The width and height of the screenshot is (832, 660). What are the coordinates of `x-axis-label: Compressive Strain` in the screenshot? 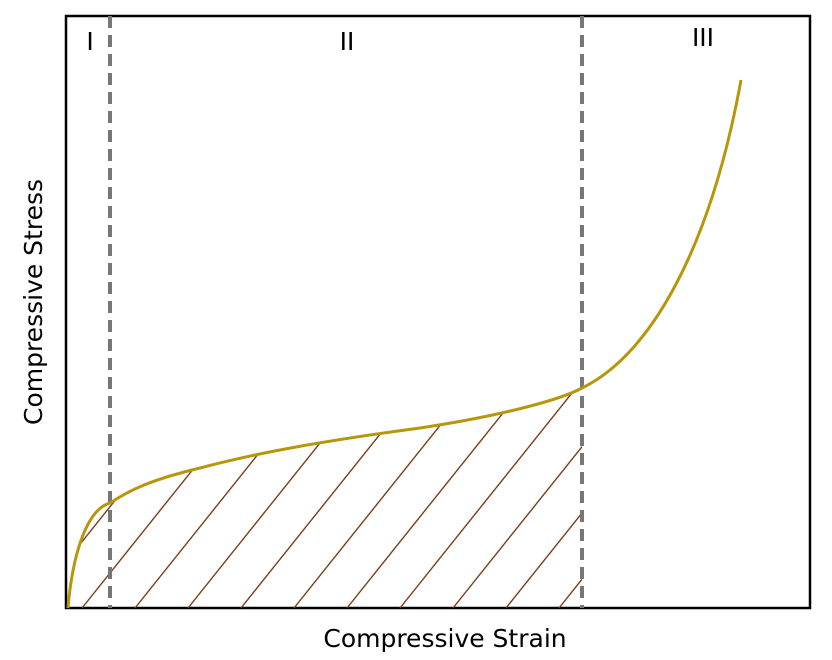 It's located at (444, 638).